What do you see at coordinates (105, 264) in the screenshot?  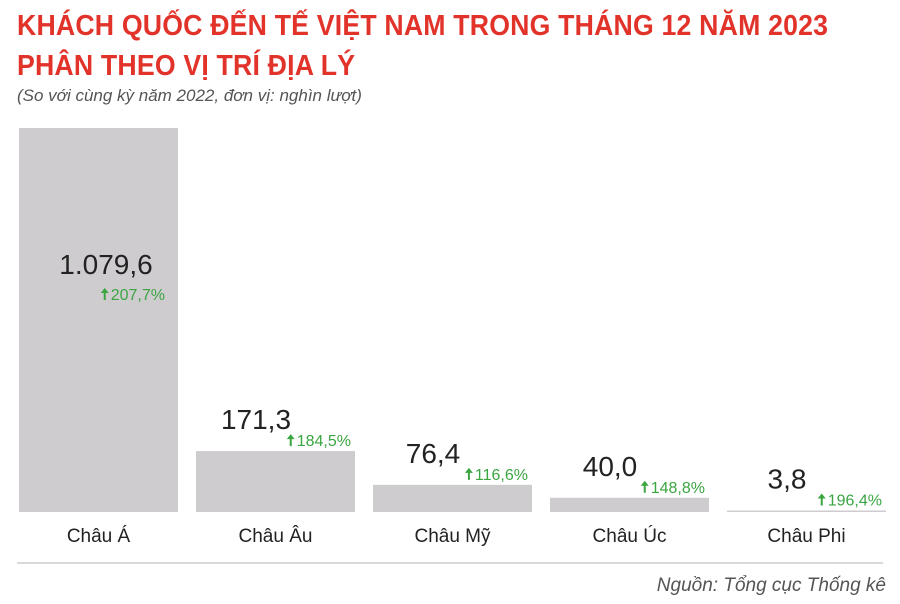 I see `value-label: 1.079,6` at bounding box center [105, 264].